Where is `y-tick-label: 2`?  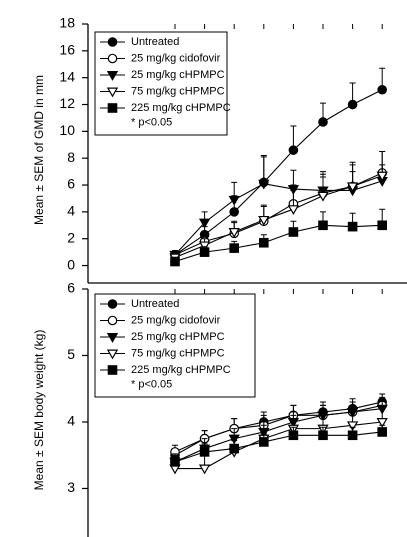 y-tick-label: 2 is located at coordinates (71, 237).